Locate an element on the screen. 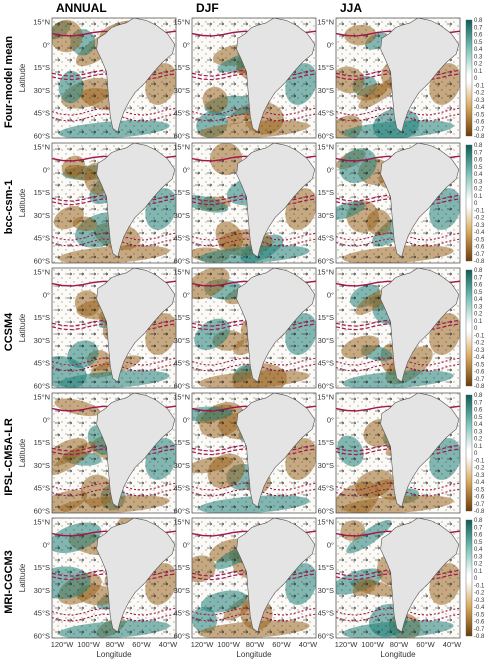 Image resolution: width=500 pixels, height=668 pixels. colorbar-tick-label: 0.3 is located at coordinates (478, 432).